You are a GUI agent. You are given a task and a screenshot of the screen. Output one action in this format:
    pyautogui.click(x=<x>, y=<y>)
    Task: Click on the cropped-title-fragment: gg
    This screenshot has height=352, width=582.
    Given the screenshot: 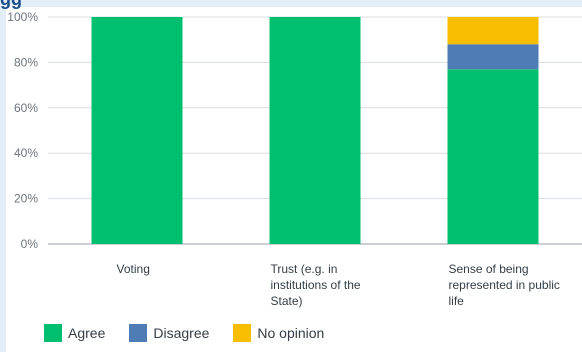 What is the action you would take?
    pyautogui.click(x=11, y=5)
    